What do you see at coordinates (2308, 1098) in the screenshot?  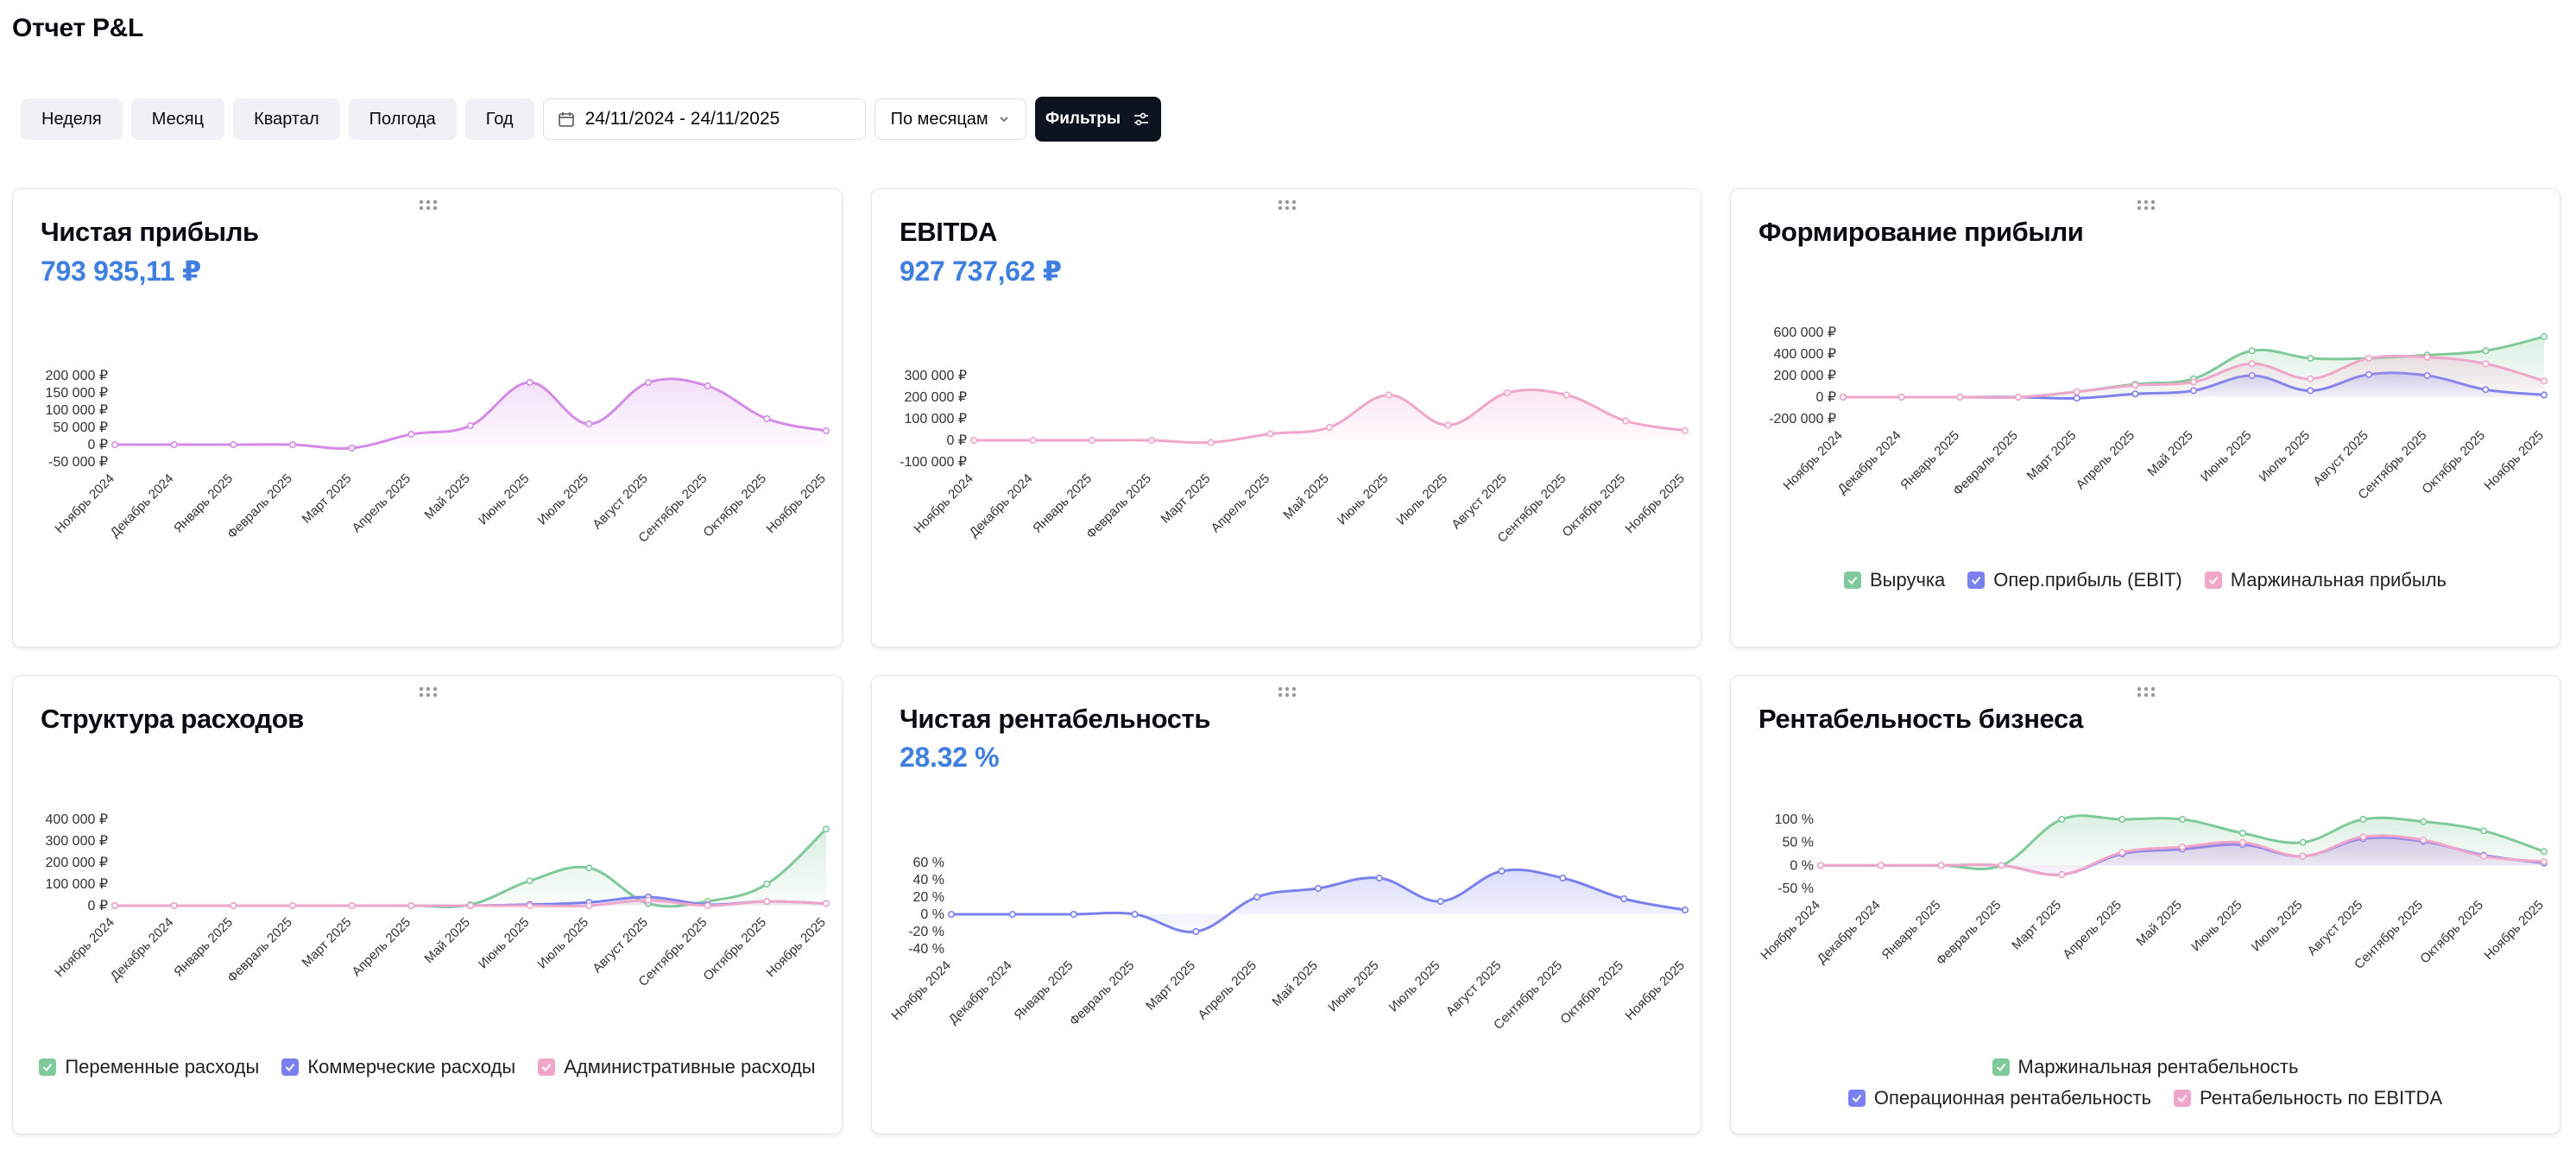 I see `legend-item: Рентабельность по EBITDA` at bounding box center [2308, 1098].